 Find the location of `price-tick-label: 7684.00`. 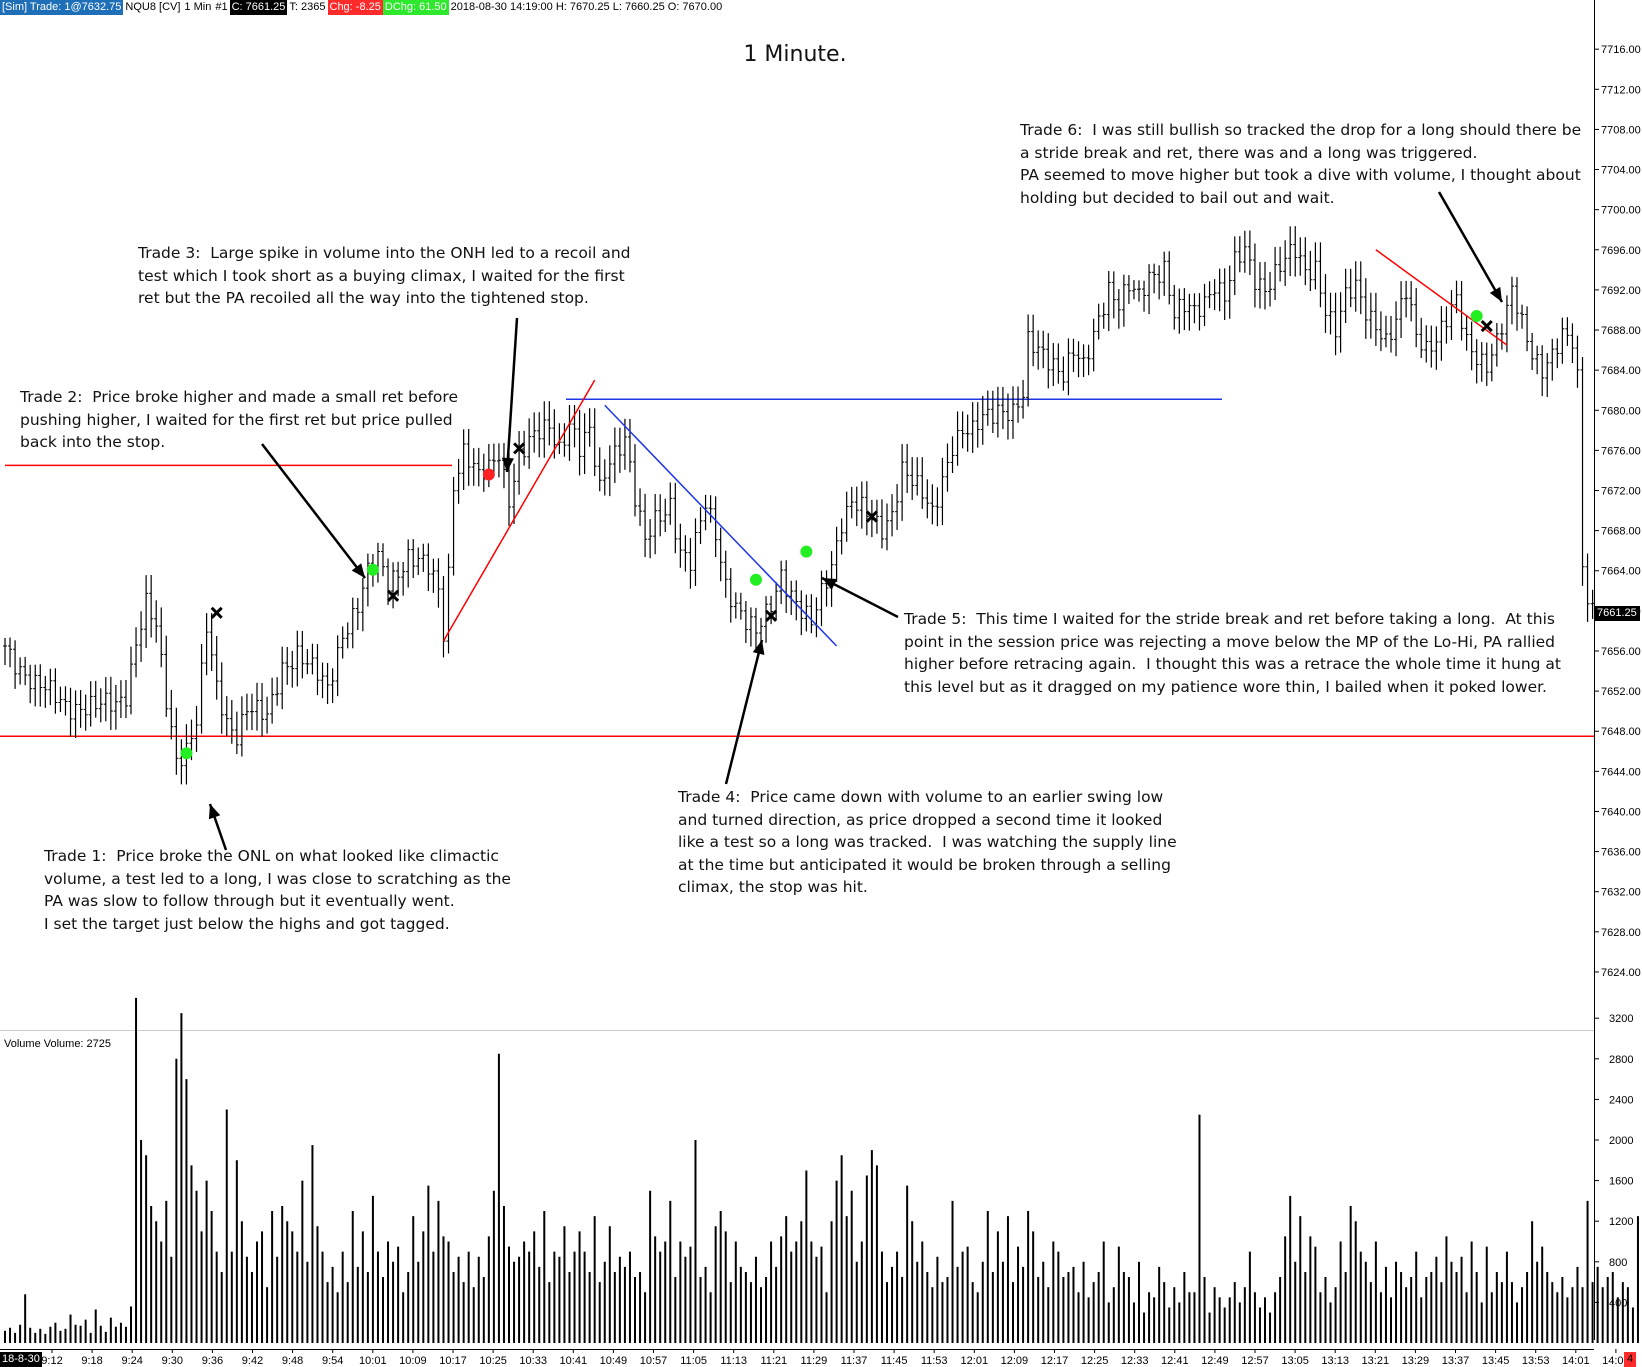

price-tick-label: 7684.00 is located at coordinates (1621, 371).